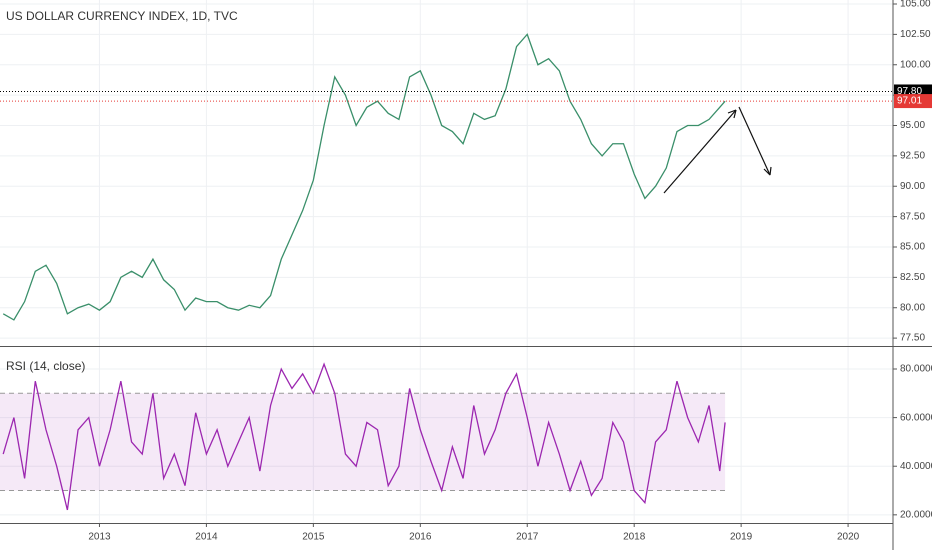 Image resolution: width=932 pixels, height=550 pixels. I want to click on y-tick-label: 80.0000, so click(916, 369).